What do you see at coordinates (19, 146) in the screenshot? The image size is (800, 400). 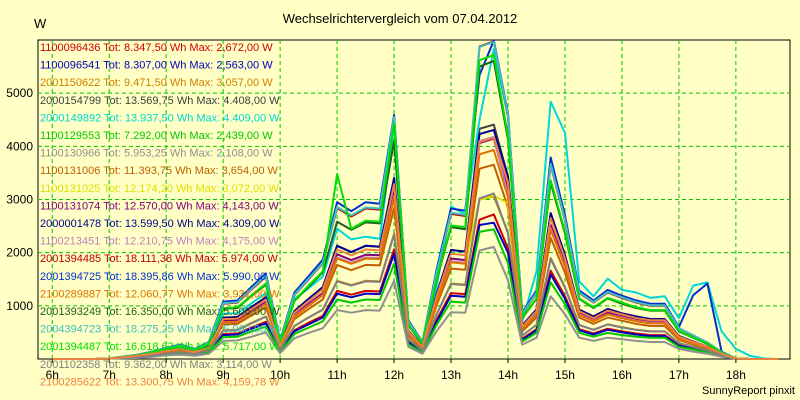 I see `y-tick-label-3: 4000` at bounding box center [19, 146].